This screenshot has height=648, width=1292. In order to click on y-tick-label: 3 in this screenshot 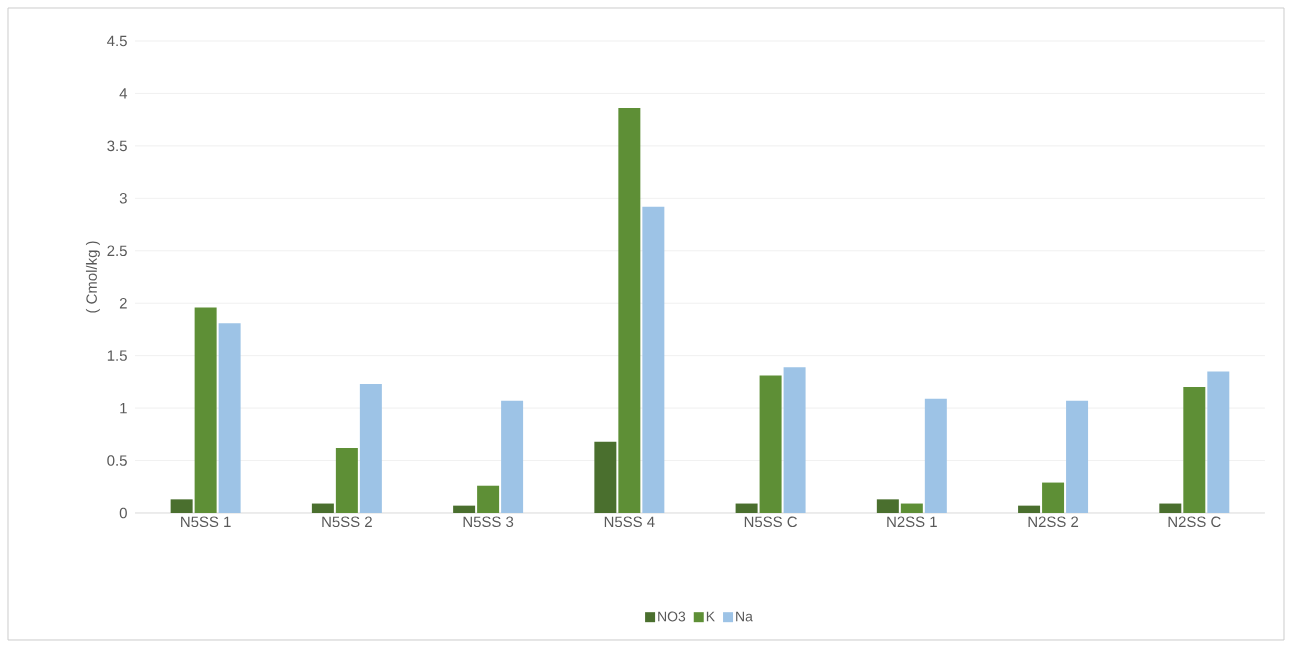, I will do `click(123, 198)`.